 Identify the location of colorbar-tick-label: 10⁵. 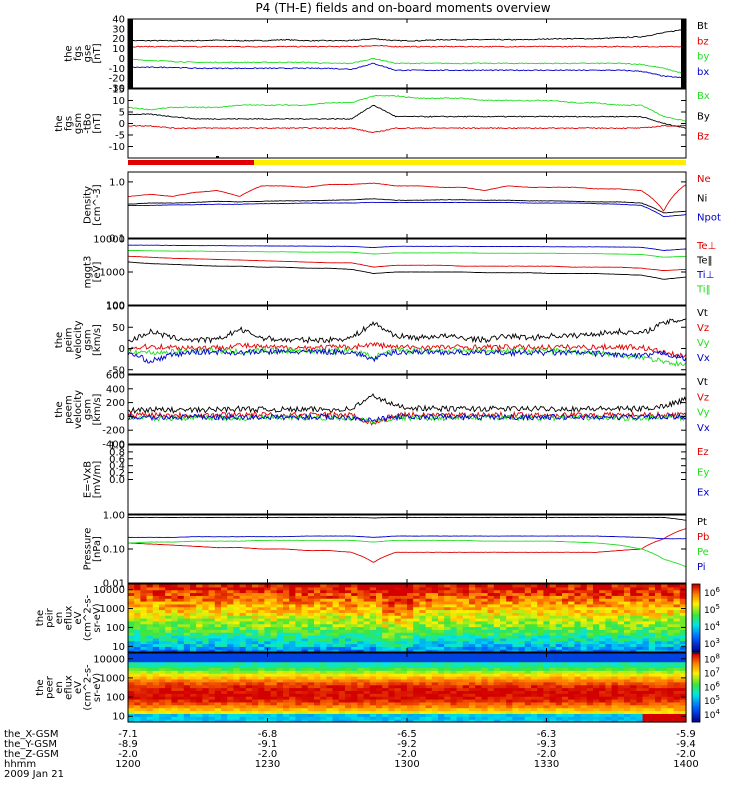
(712, 700).